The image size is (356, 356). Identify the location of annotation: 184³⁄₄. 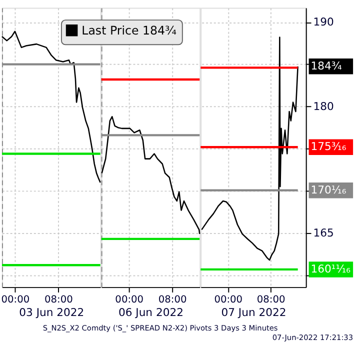
(326, 65).